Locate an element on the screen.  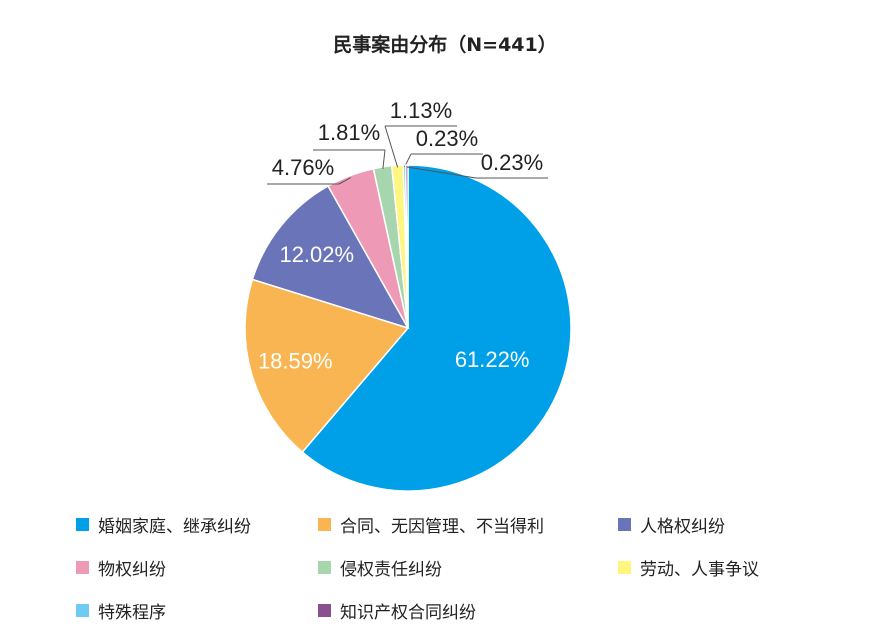
slice-label: 1.13% is located at coordinates (421, 110).